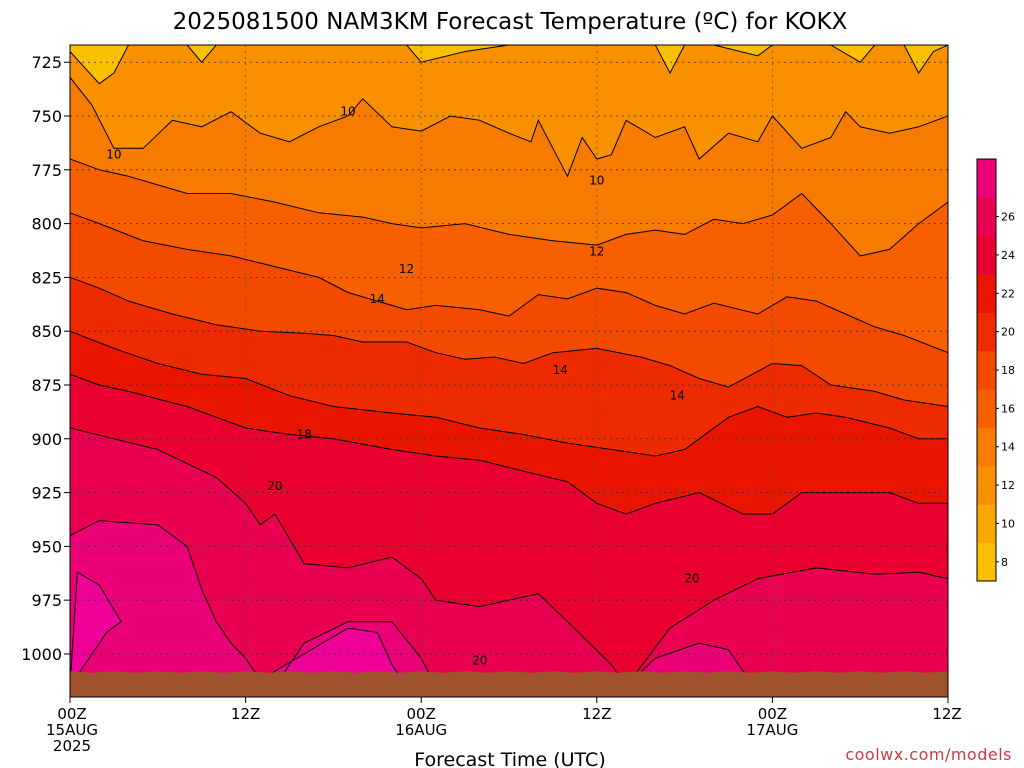 The height and width of the screenshot is (768, 1024). What do you see at coordinates (45, 358) in the screenshot?
I see `y-axis: 725 750 775 800 825 850 875 900 925 950 975 1000` at bounding box center [45, 358].